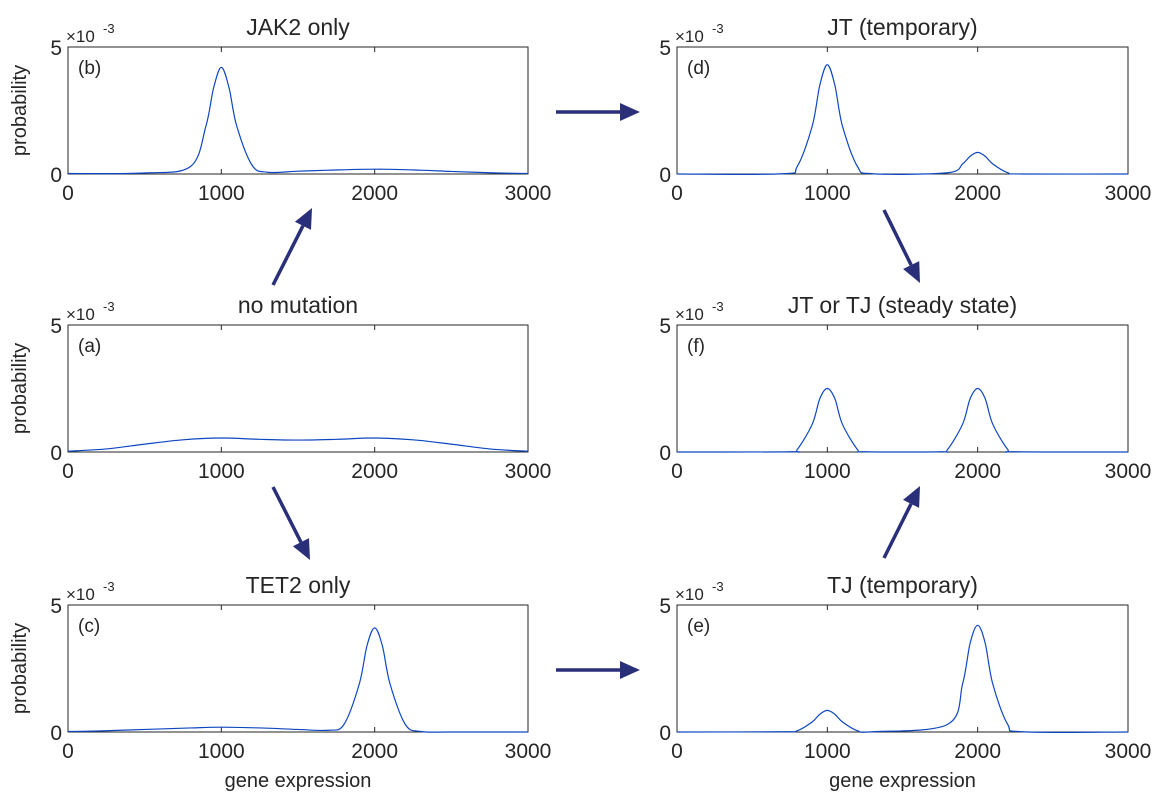  I want to click on chart-title: JT or TJ (steady state), so click(902, 305).